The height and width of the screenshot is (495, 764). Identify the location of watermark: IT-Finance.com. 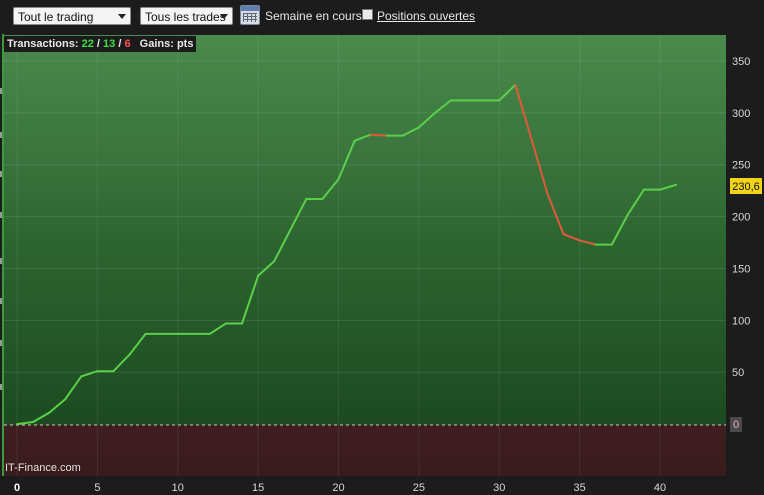
(43, 468).